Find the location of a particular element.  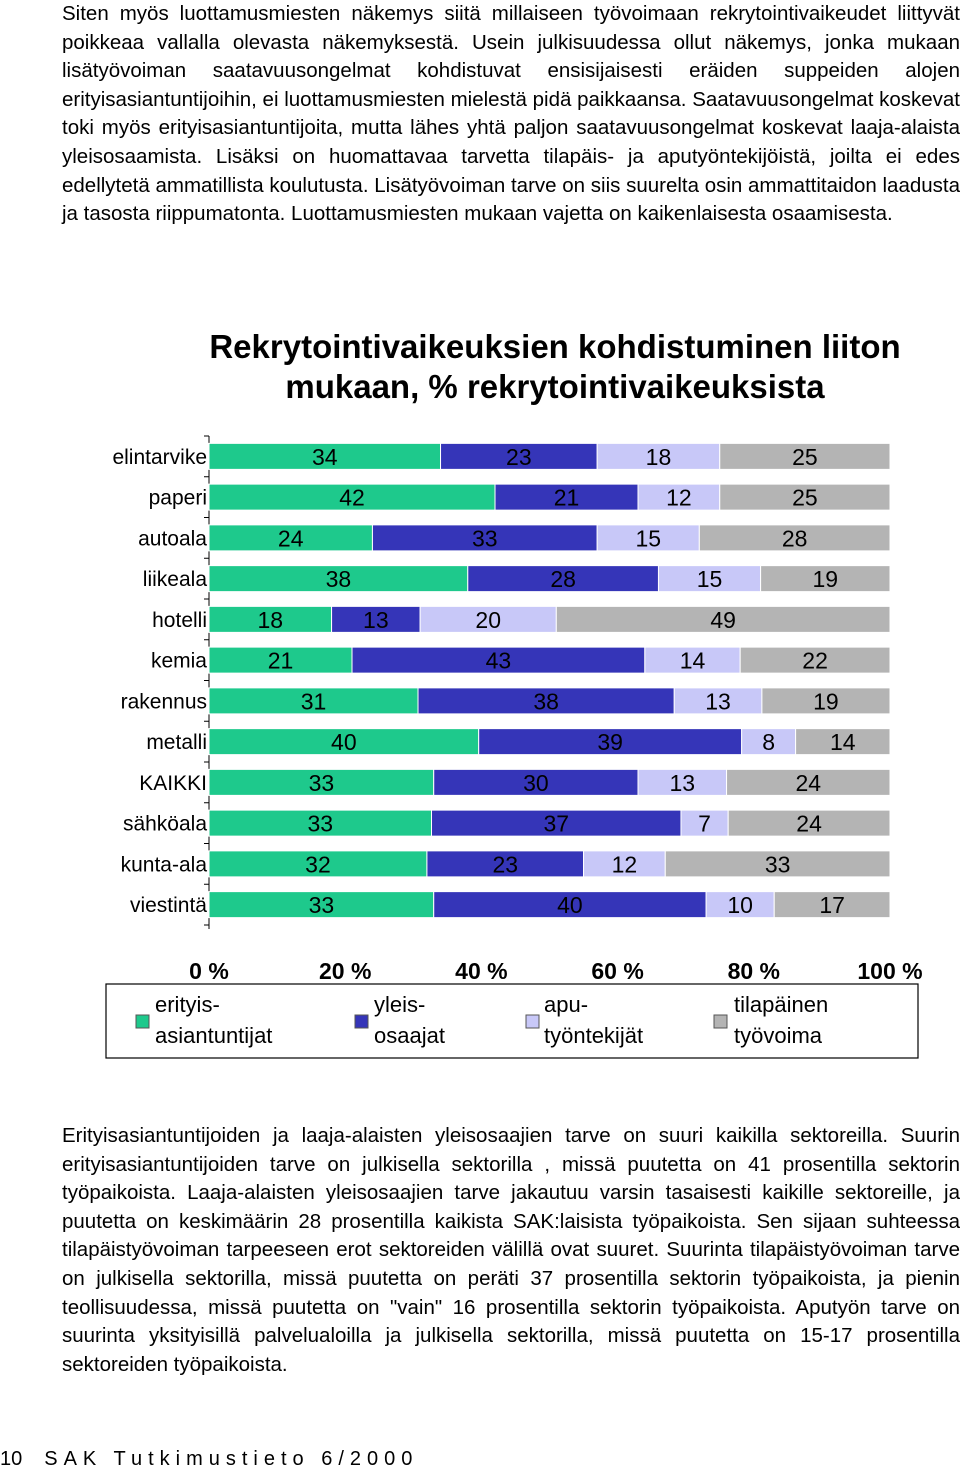

data-label: 34 is located at coordinates (325, 457).